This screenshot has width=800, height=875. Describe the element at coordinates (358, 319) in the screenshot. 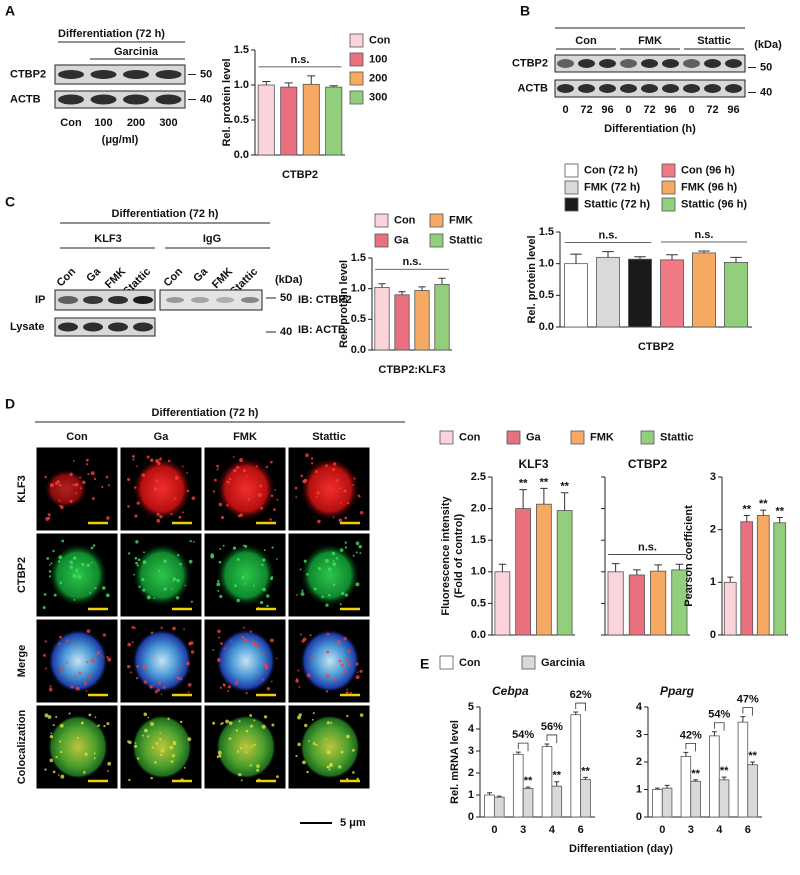

I see `y-tick-label: 0.5` at that location.